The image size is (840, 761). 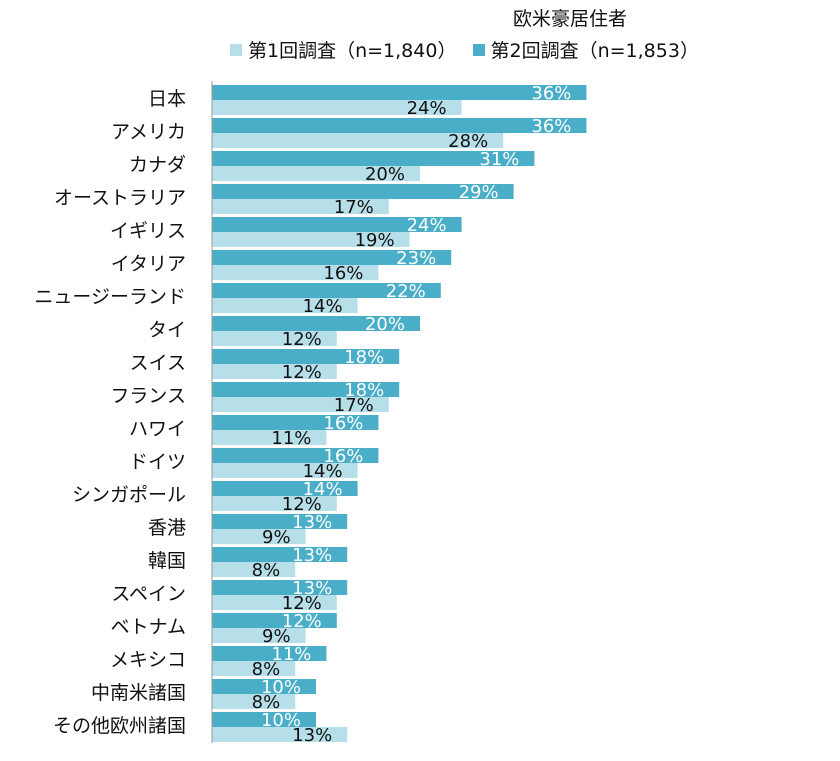 I want to click on legend: 第1回調査（n=1,840） 第2回調査（n=1,853）, so click(x=469, y=49).